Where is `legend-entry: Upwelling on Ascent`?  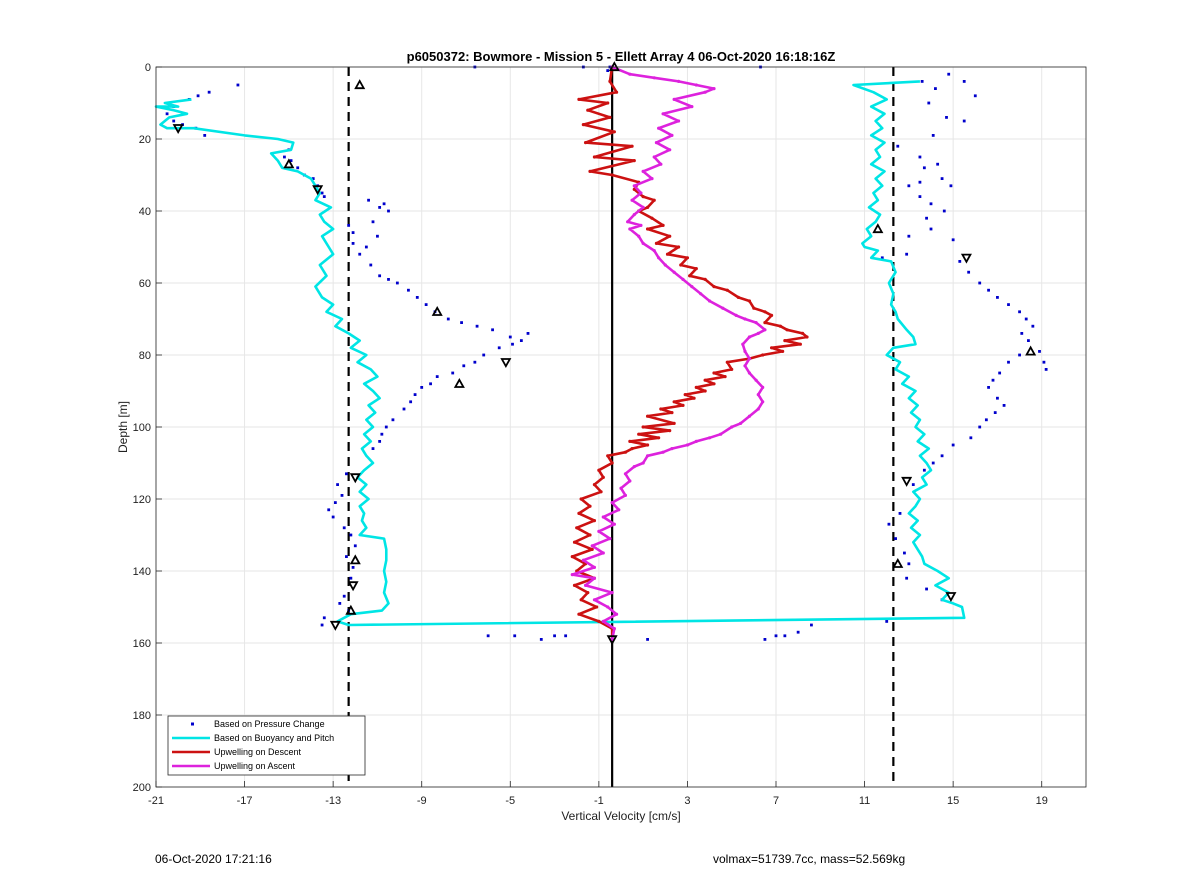 legend-entry: Upwelling on Ascent is located at coordinates (234, 766).